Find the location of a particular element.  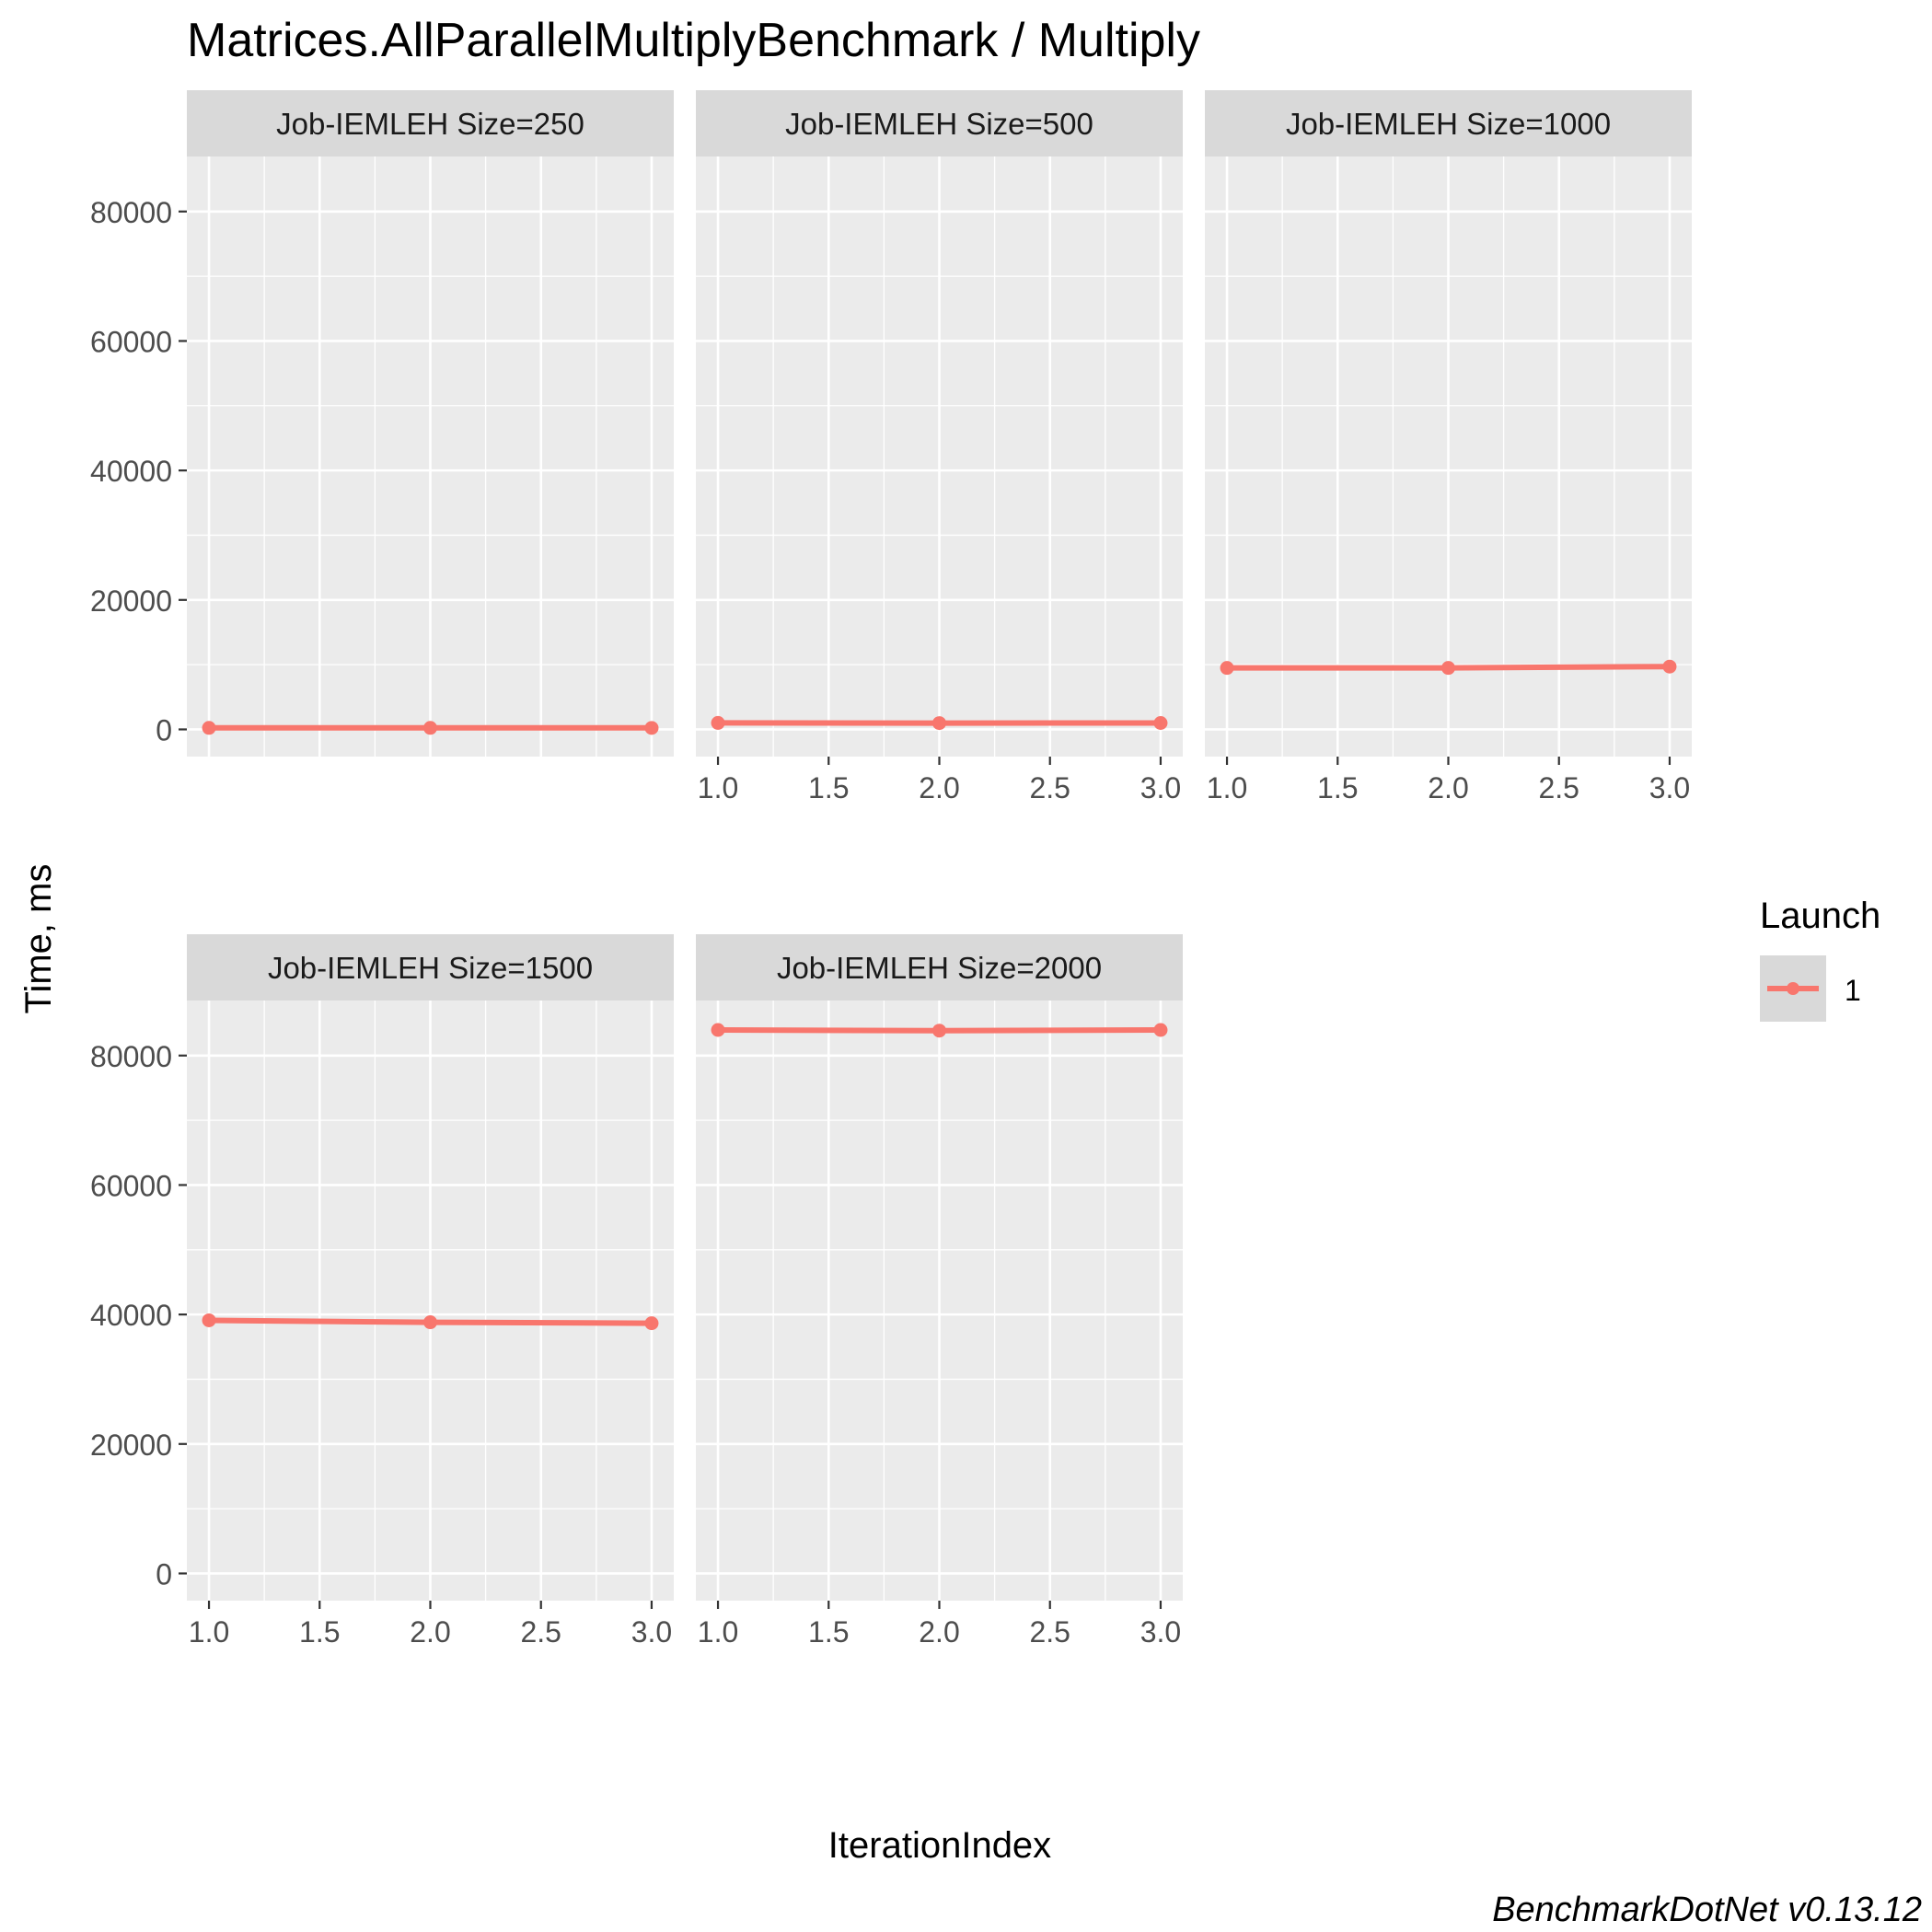

facet-panel: Job-IEMLEH Size=2000 1.0 1.5 2.0 2.5 3.0 is located at coordinates (940, 1292).